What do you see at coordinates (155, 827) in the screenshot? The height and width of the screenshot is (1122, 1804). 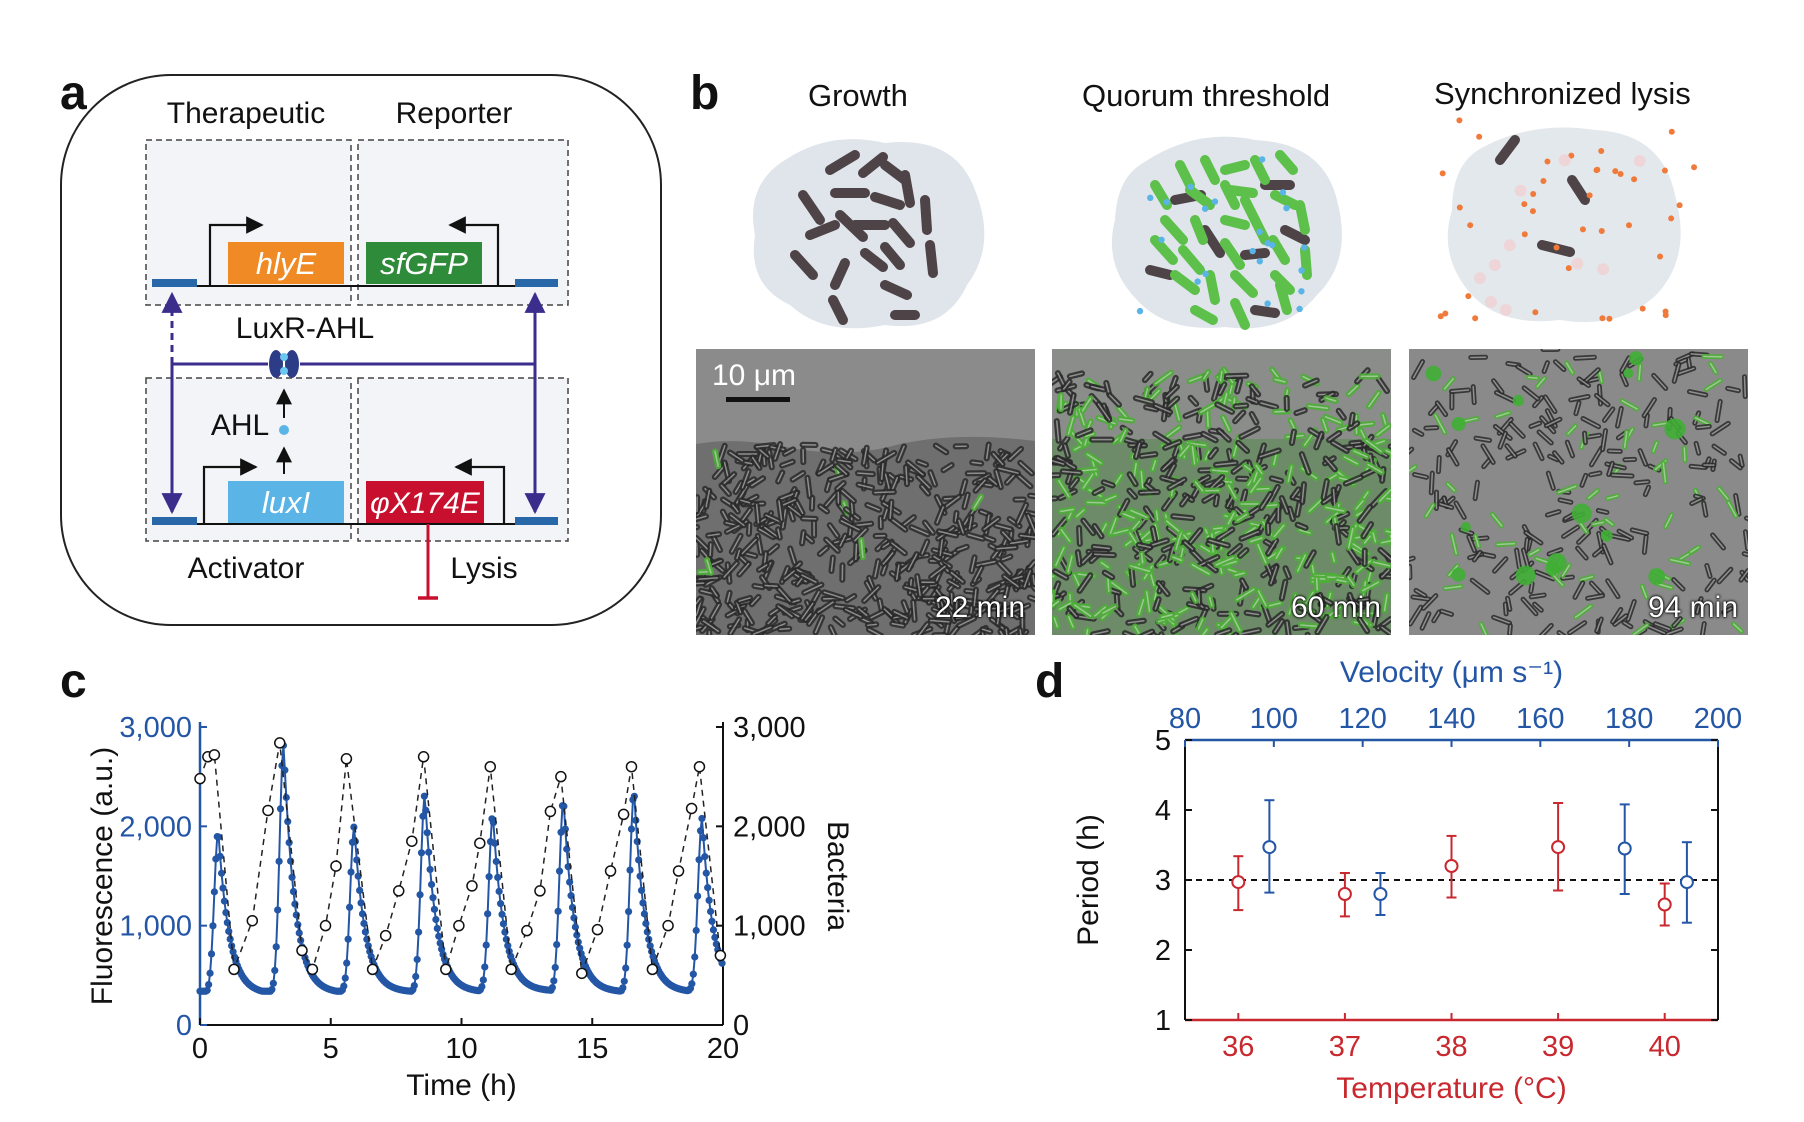 I see `y-tick-label-left: 2,000` at bounding box center [155, 827].